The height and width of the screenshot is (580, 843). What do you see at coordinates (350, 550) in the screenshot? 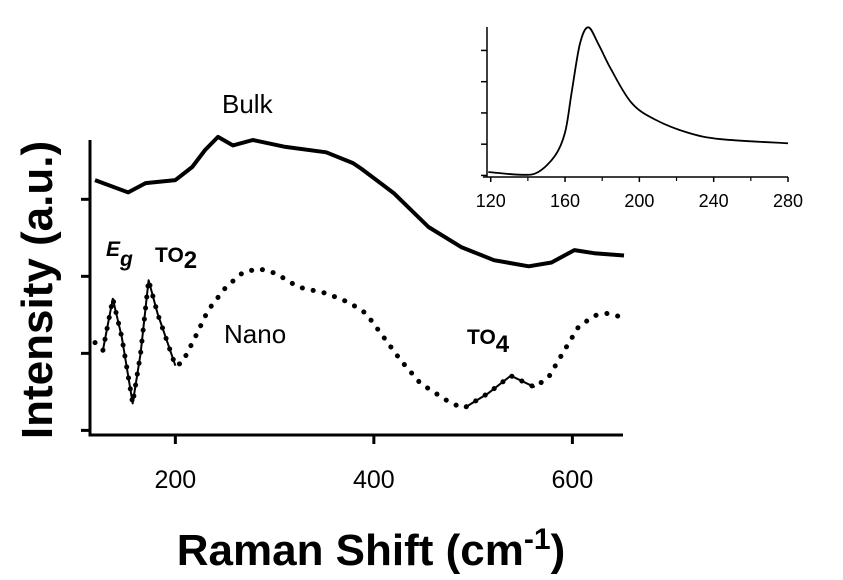
I see `x-label-main: Raman Shift (cm` at bounding box center [350, 550].